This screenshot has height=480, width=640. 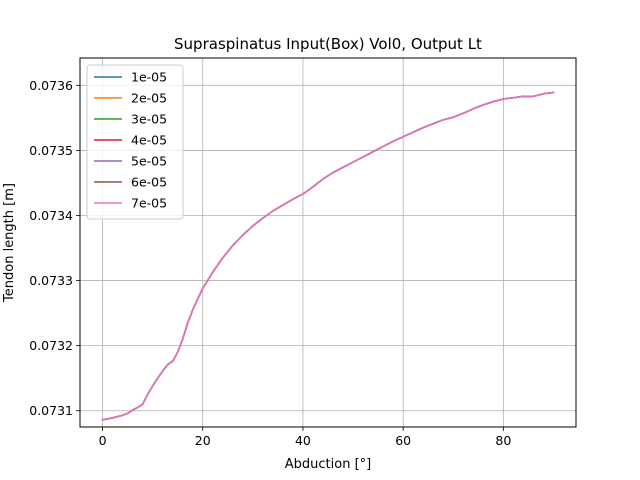 I want to click on x-tick-label: 60, so click(x=403, y=440).